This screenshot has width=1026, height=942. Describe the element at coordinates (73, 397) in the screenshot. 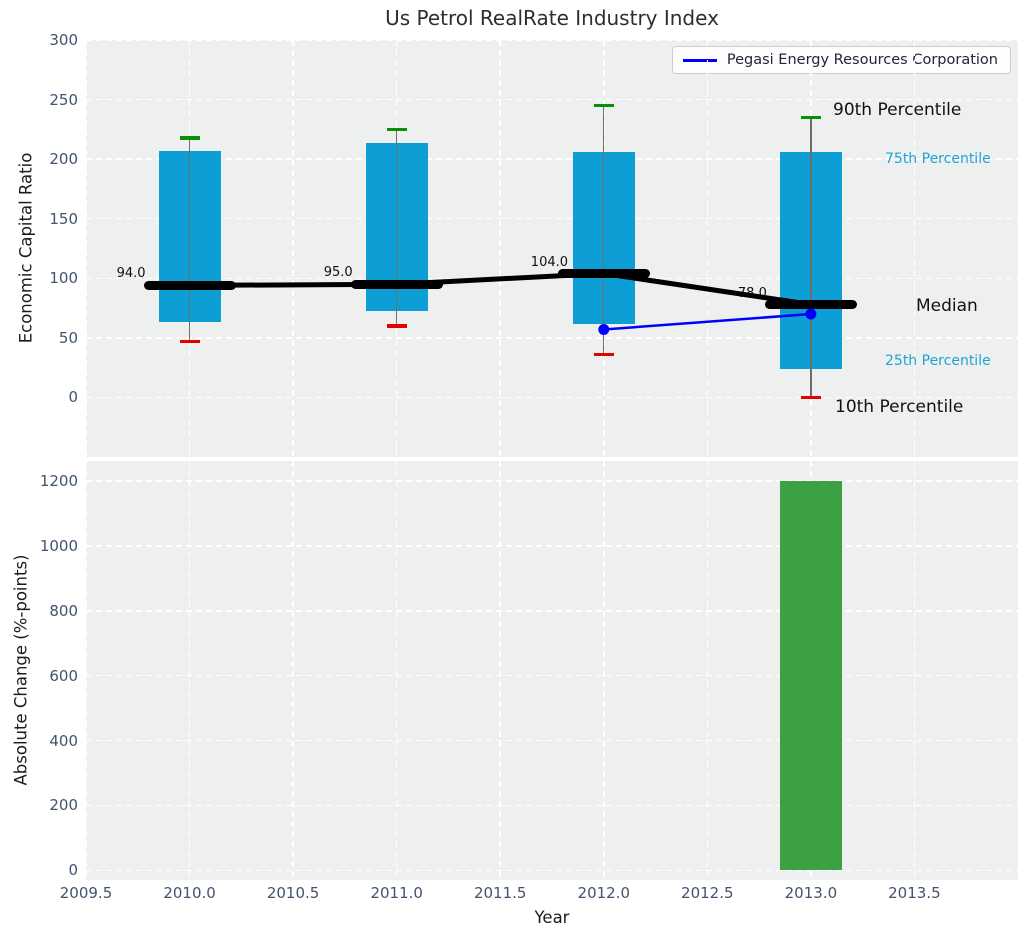

I see `top-y-tick-label: 0` at that location.